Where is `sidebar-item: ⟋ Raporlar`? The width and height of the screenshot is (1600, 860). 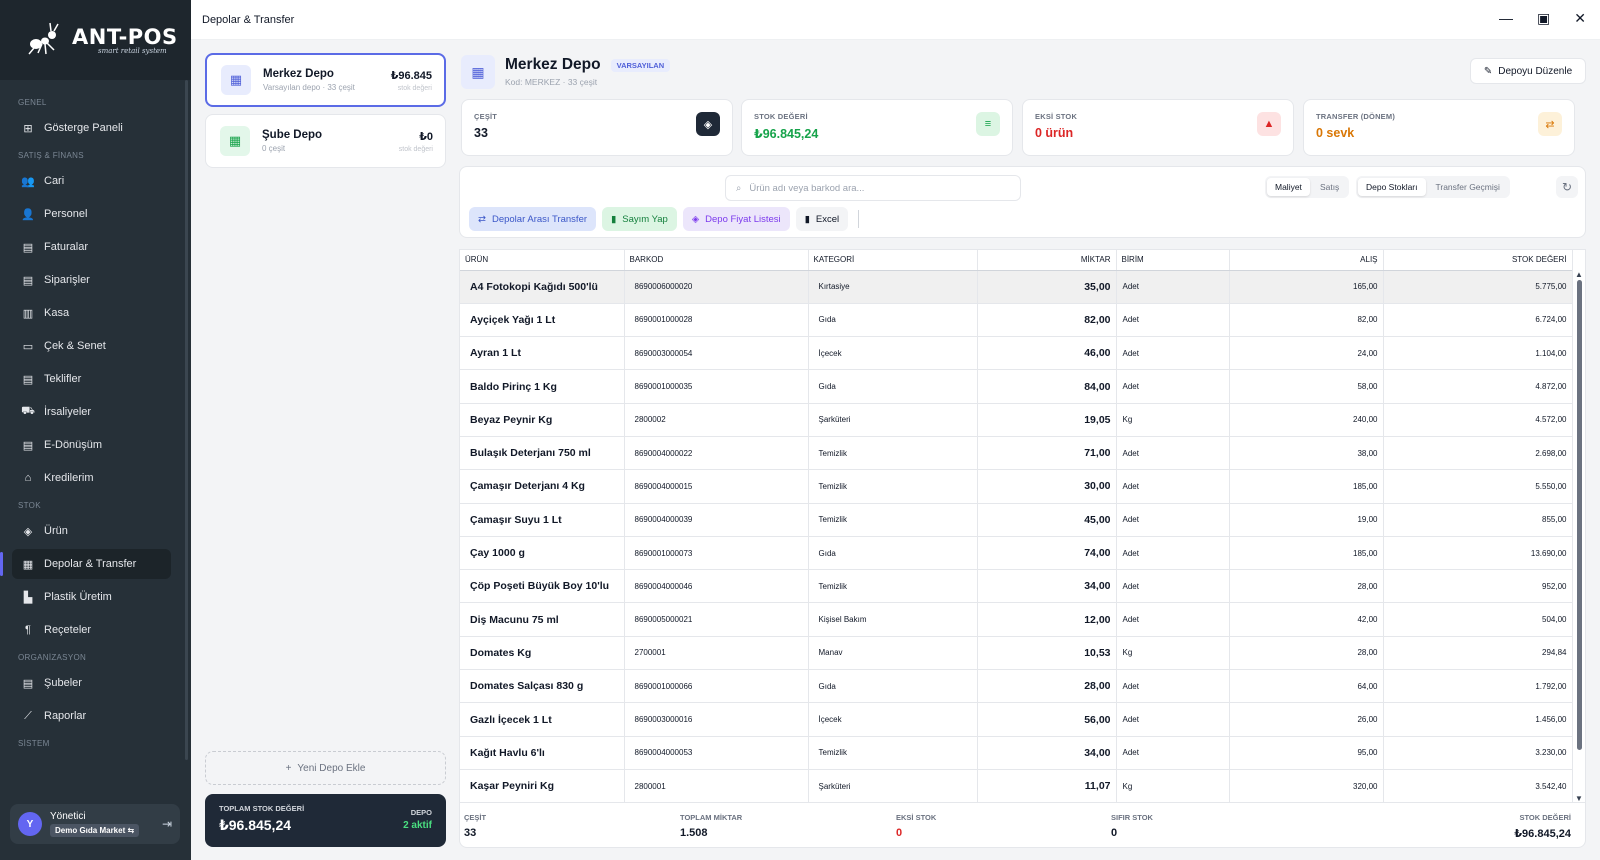 sidebar-item: ⟋ Raporlar is located at coordinates (91, 716).